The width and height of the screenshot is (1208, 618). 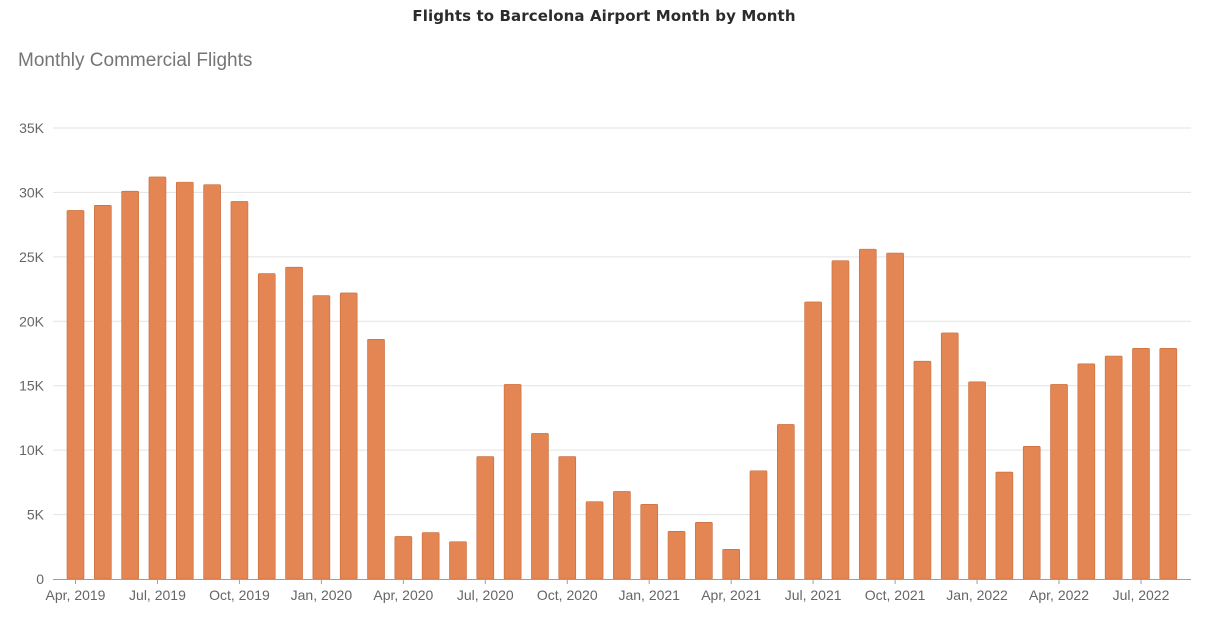 What do you see at coordinates (485, 595) in the screenshot?
I see `x-tick-label: Jul, 2020` at bounding box center [485, 595].